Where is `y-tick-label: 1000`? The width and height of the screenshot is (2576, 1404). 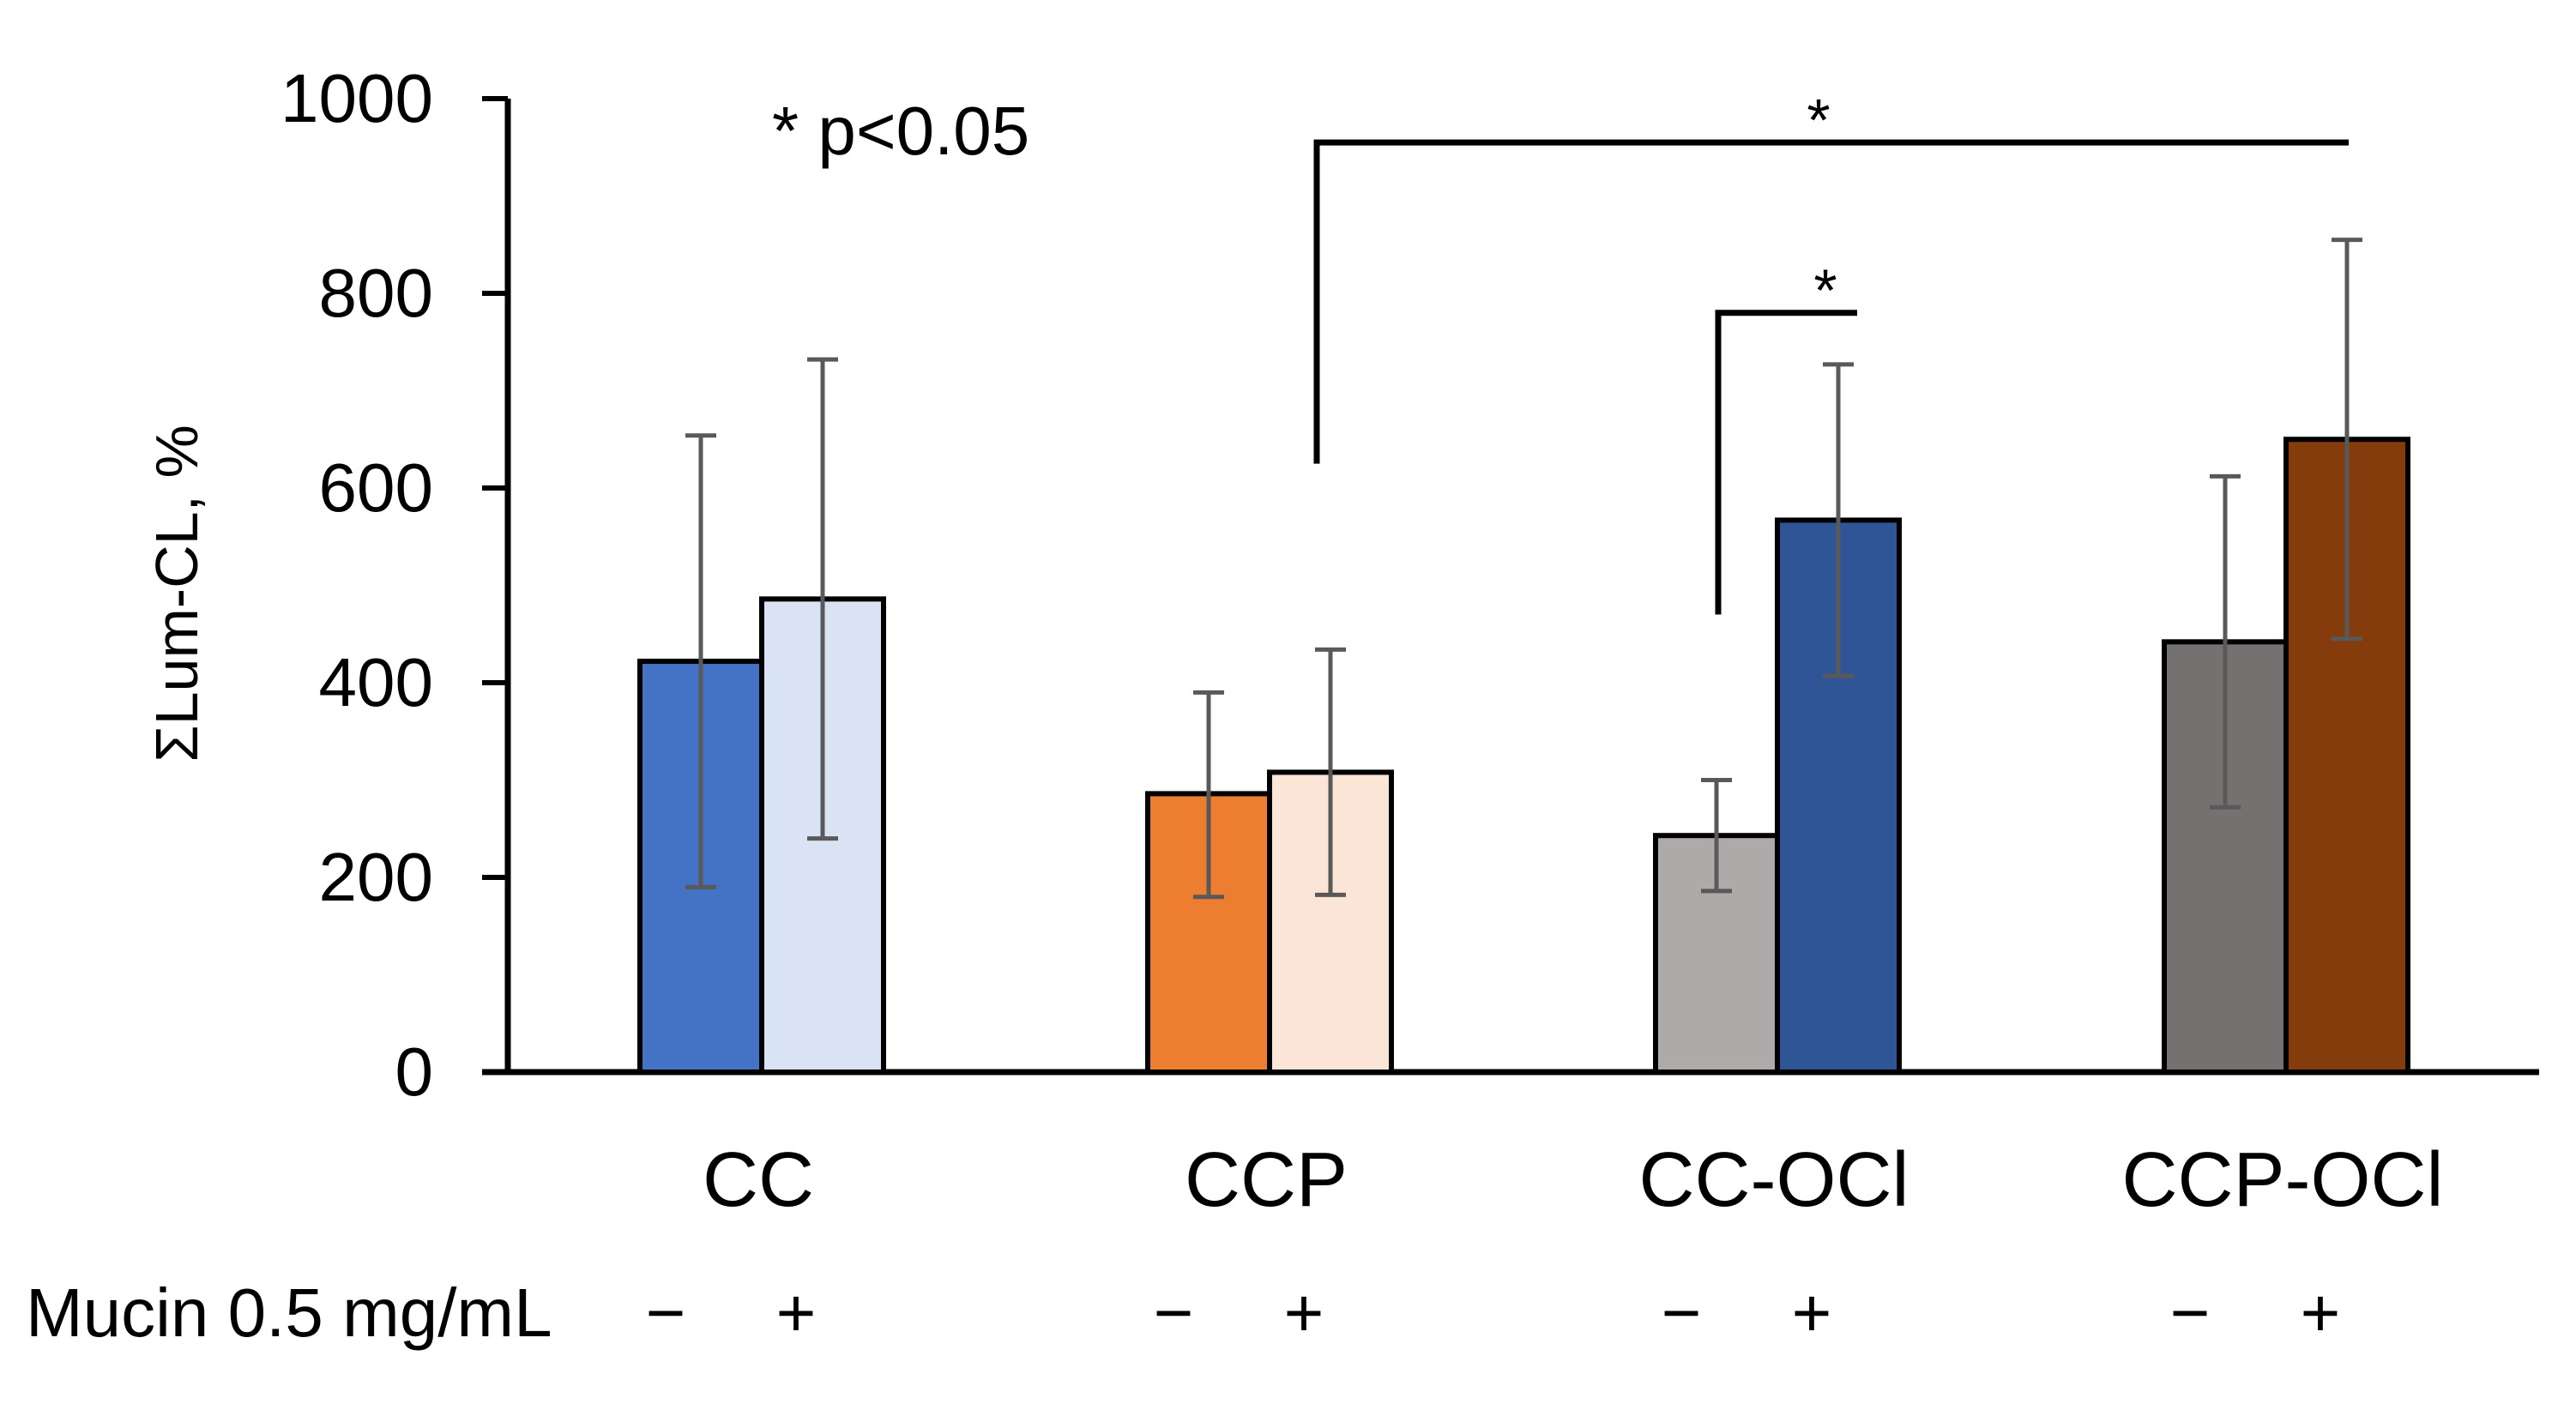 y-tick-label: 1000 is located at coordinates (357, 98).